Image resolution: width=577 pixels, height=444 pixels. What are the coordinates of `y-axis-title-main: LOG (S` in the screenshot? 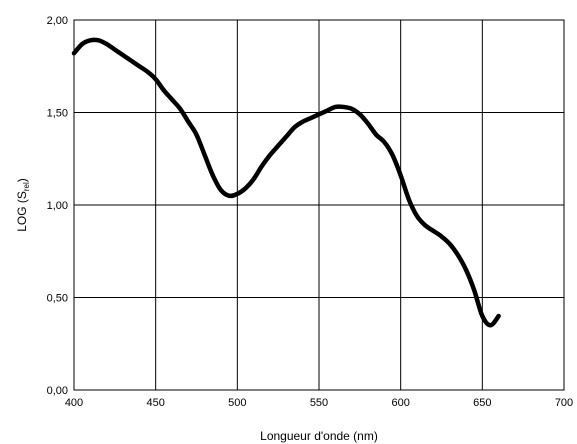 It's located at (22, 211).